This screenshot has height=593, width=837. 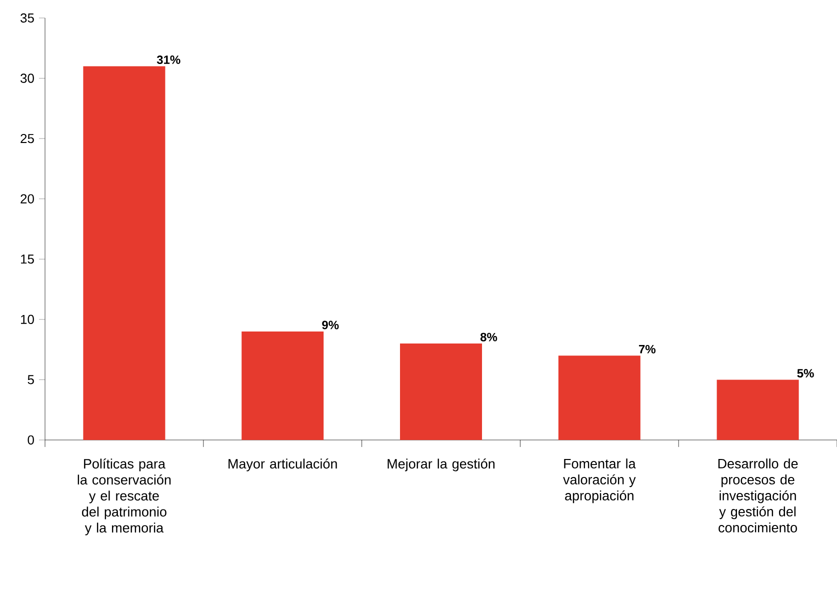 I want to click on y-tick-label: 25, so click(x=27, y=139).